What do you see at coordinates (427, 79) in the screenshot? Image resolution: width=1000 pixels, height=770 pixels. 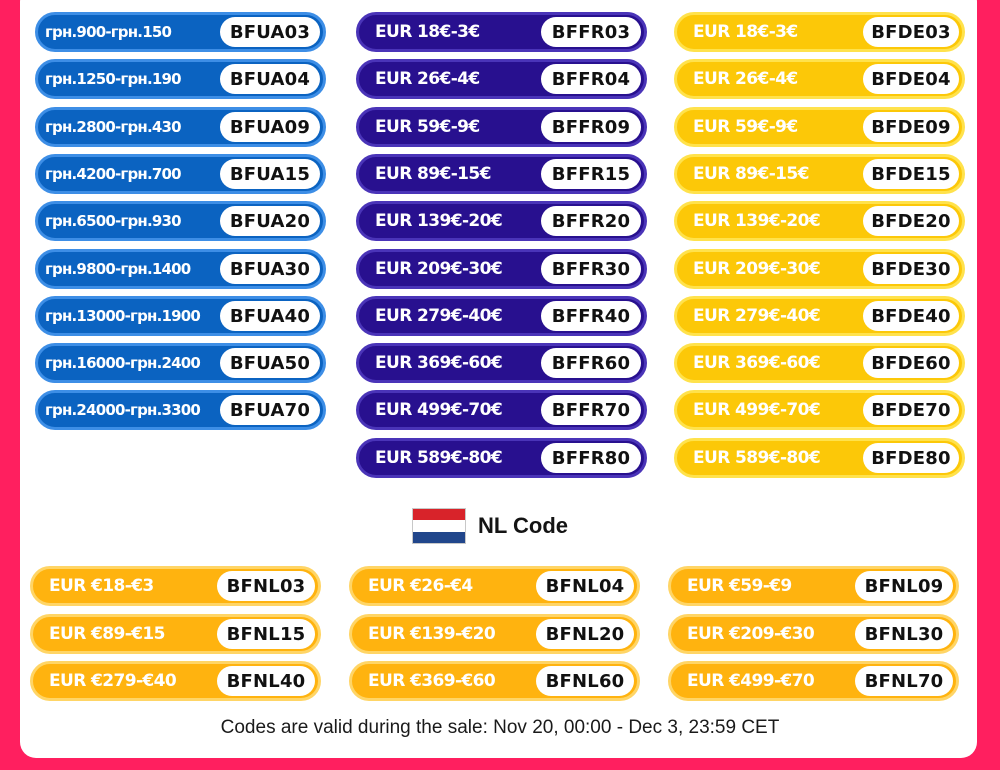 I see `discount-range-label: EUR 26€-4€` at bounding box center [427, 79].